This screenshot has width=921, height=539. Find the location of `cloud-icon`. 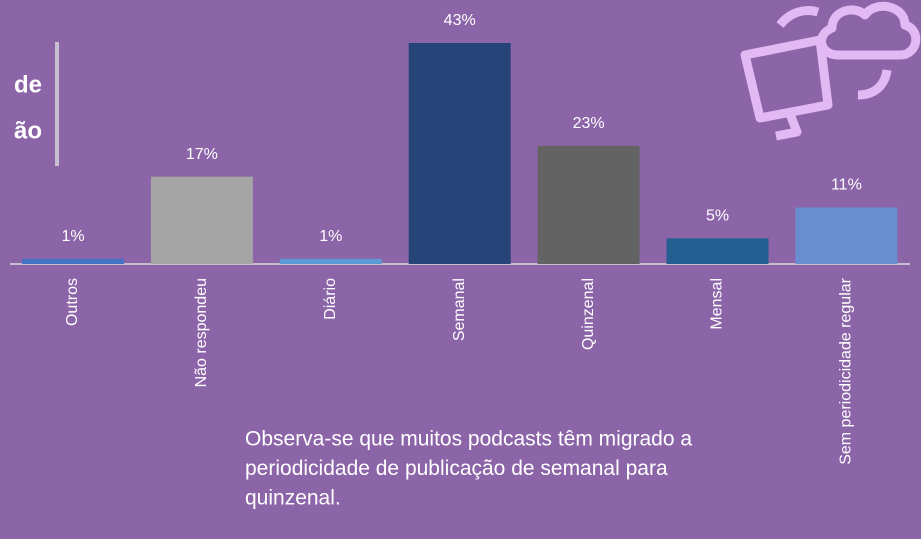

cloud-icon is located at coordinates (869, 30).